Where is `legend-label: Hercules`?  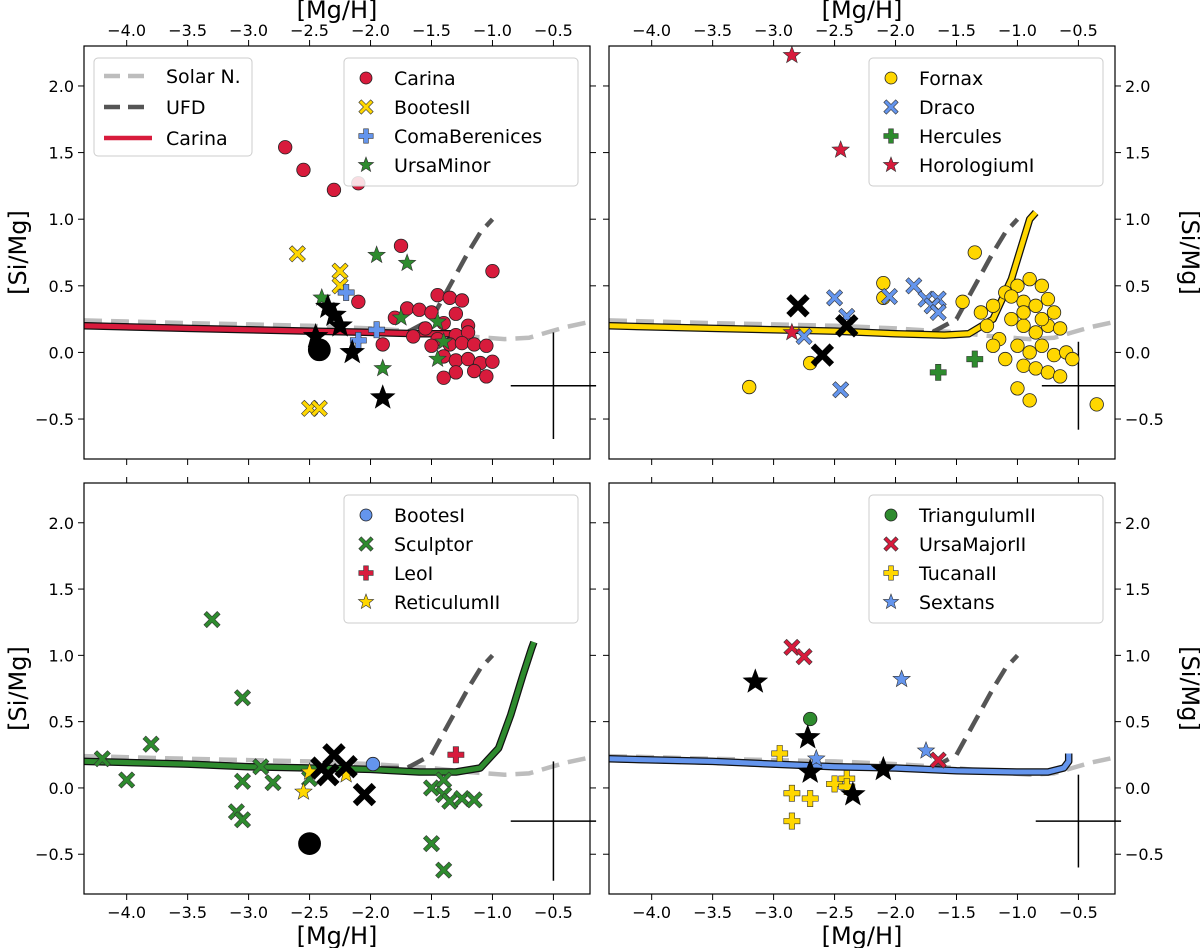 legend-label: Hercules is located at coordinates (960, 137).